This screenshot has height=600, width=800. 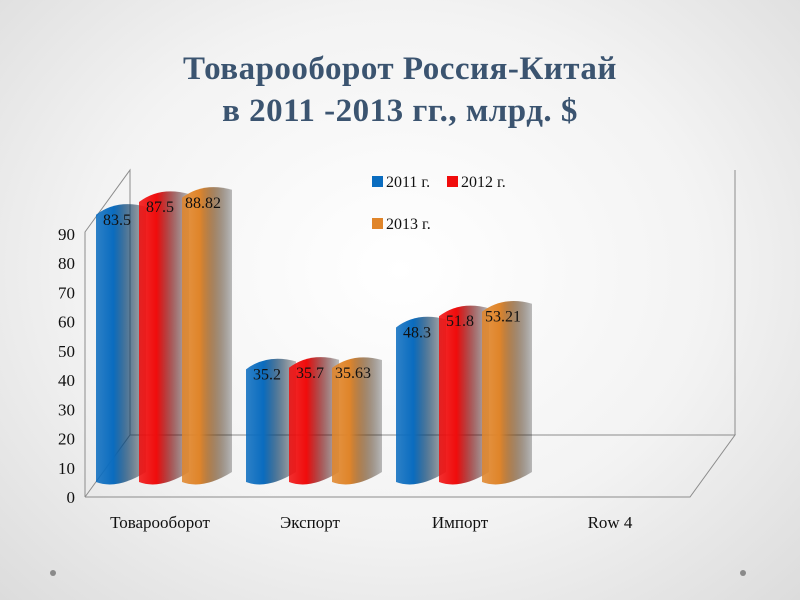 What do you see at coordinates (66, 263) in the screenshot?
I see `y-tick-label: 80` at bounding box center [66, 263].